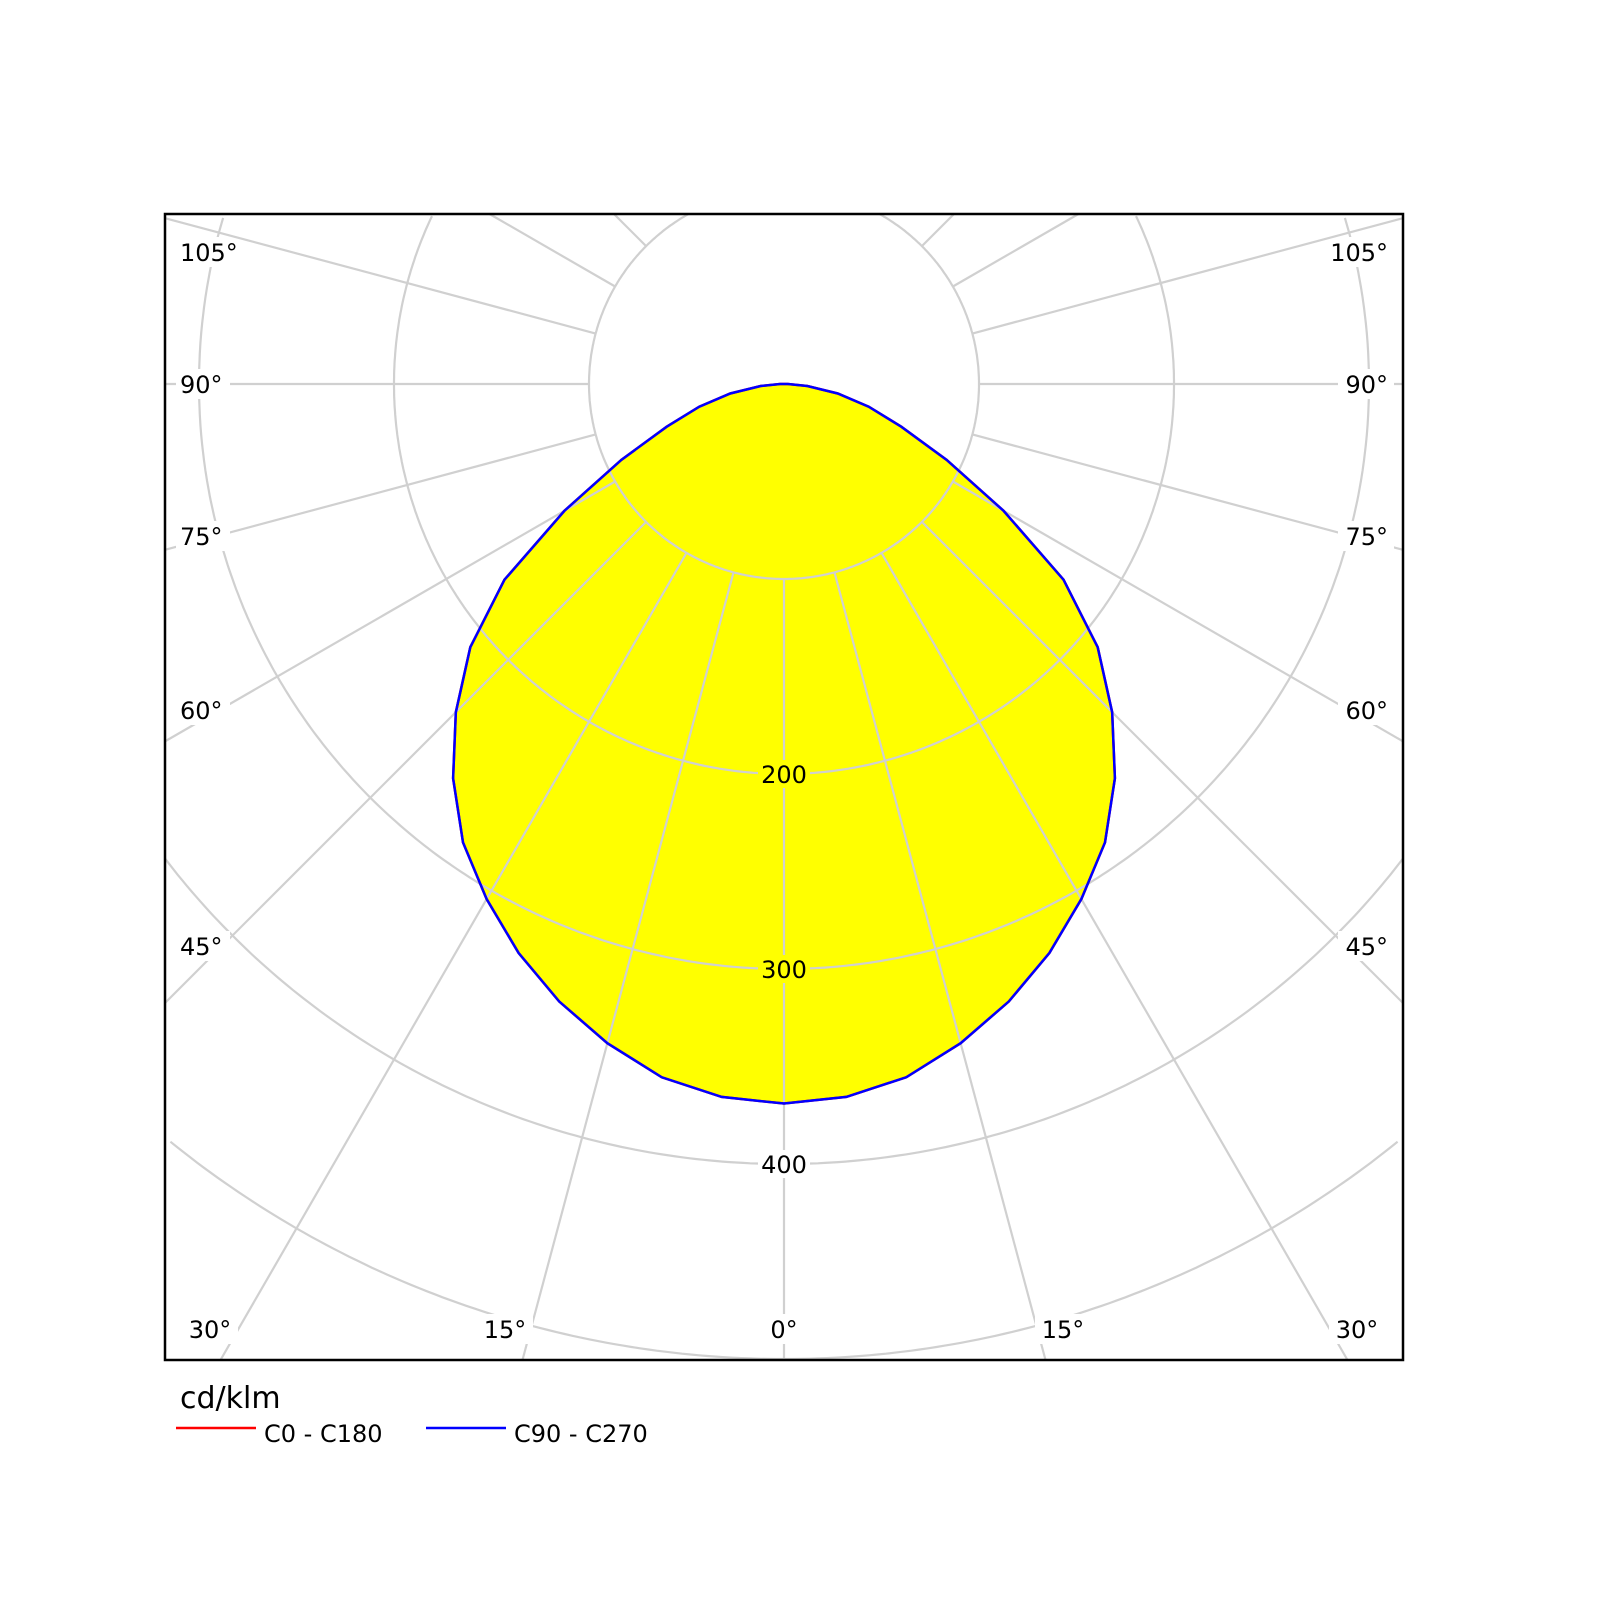  I want to click on radial-tick-label: 200, so click(784, 775).